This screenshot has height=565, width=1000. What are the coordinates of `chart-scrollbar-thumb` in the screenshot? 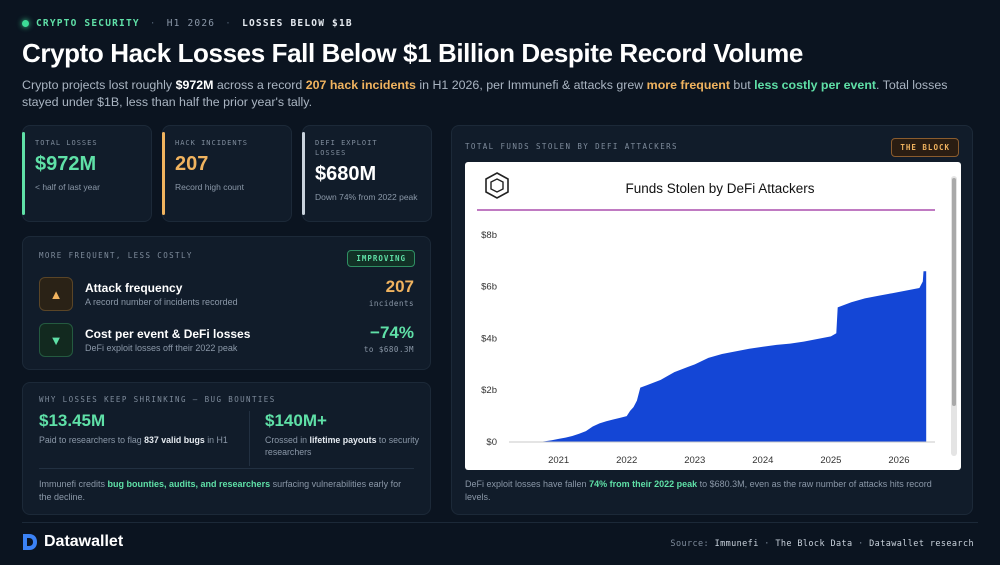 It's located at (954, 292).